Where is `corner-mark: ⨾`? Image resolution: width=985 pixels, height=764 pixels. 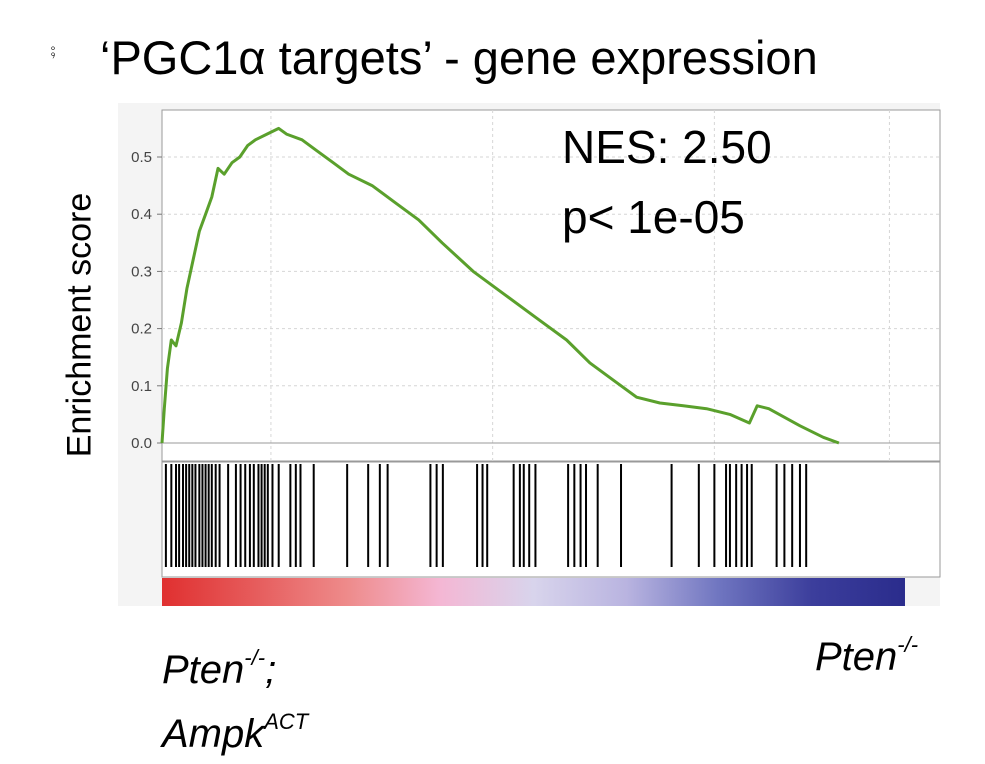
corner-mark: ⨾ is located at coordinates (53, 46).